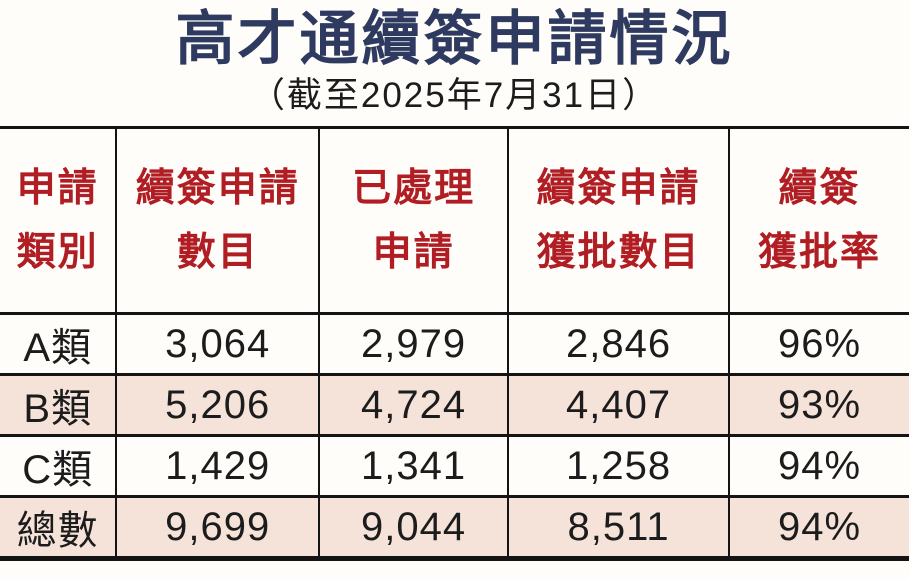  I want to click on col-header-category: 申請 類別, so click(57, 220).